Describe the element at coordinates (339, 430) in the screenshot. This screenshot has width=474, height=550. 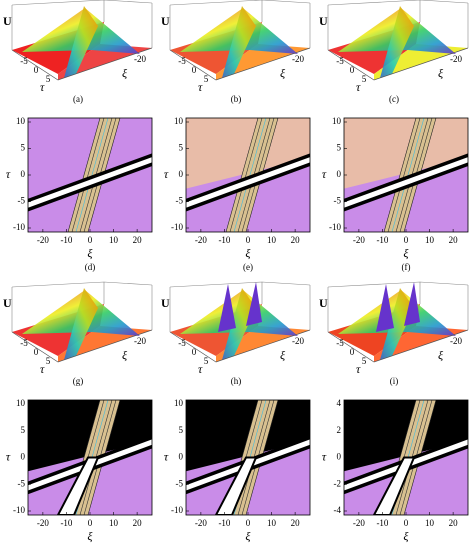
I see `tau-tick-label: 2` at that location.